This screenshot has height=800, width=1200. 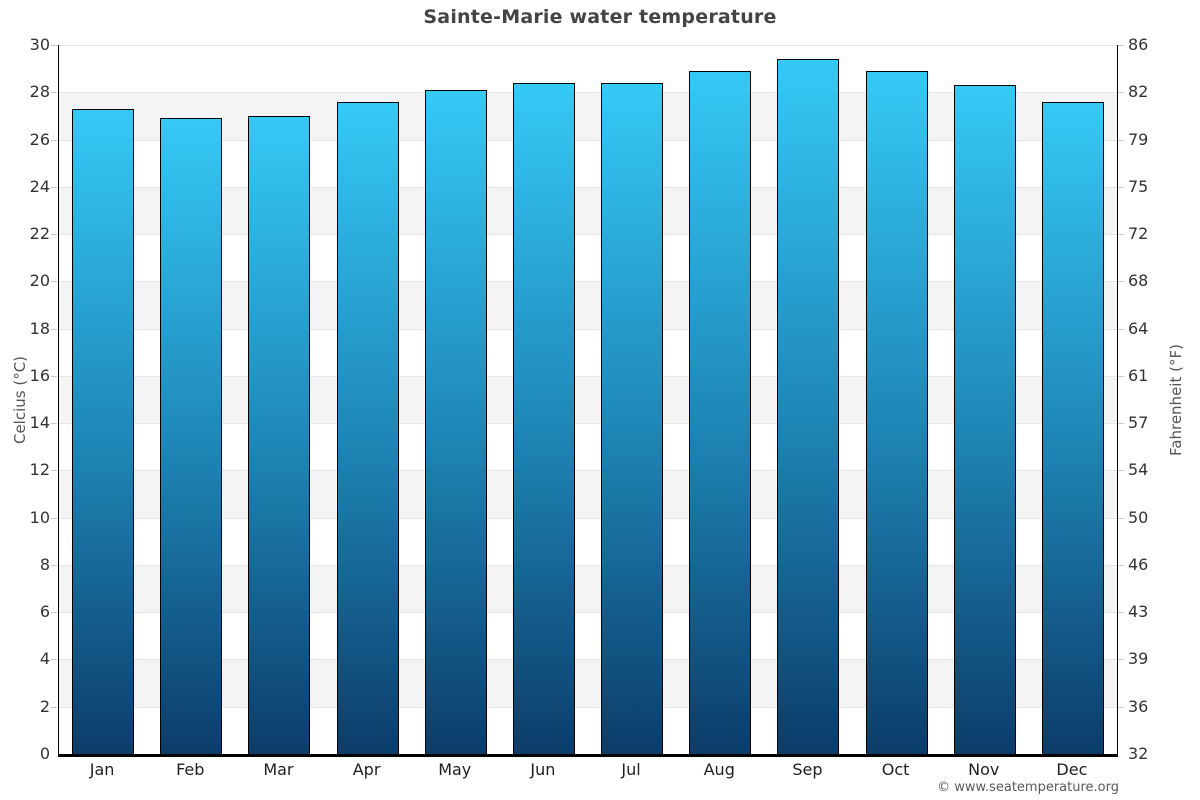 I want to click on bar-jul, so click(x=632, y=418).